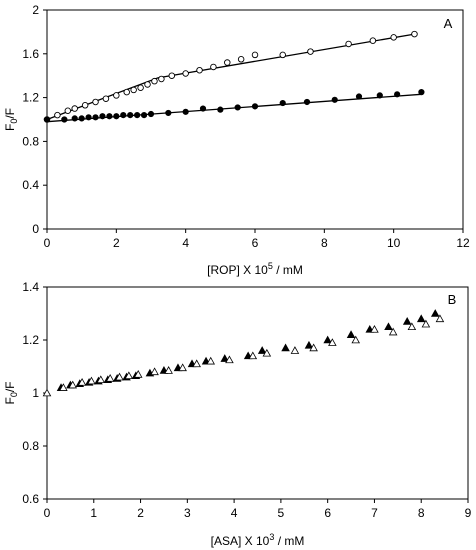 Image resolution: width=476 pixels, height=550 pixels. I want to click on x-tick-label: 3, so click(187, 513).